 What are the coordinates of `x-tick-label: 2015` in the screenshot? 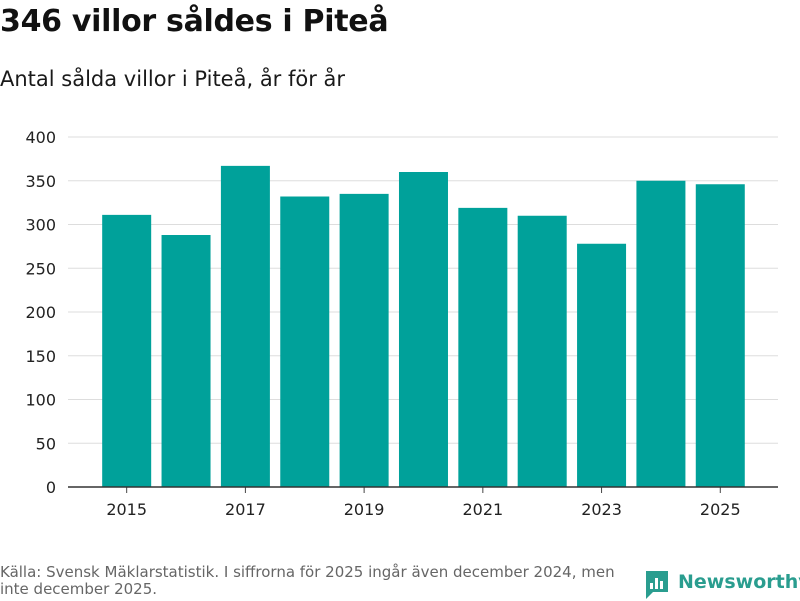 It's located at (126, 509).